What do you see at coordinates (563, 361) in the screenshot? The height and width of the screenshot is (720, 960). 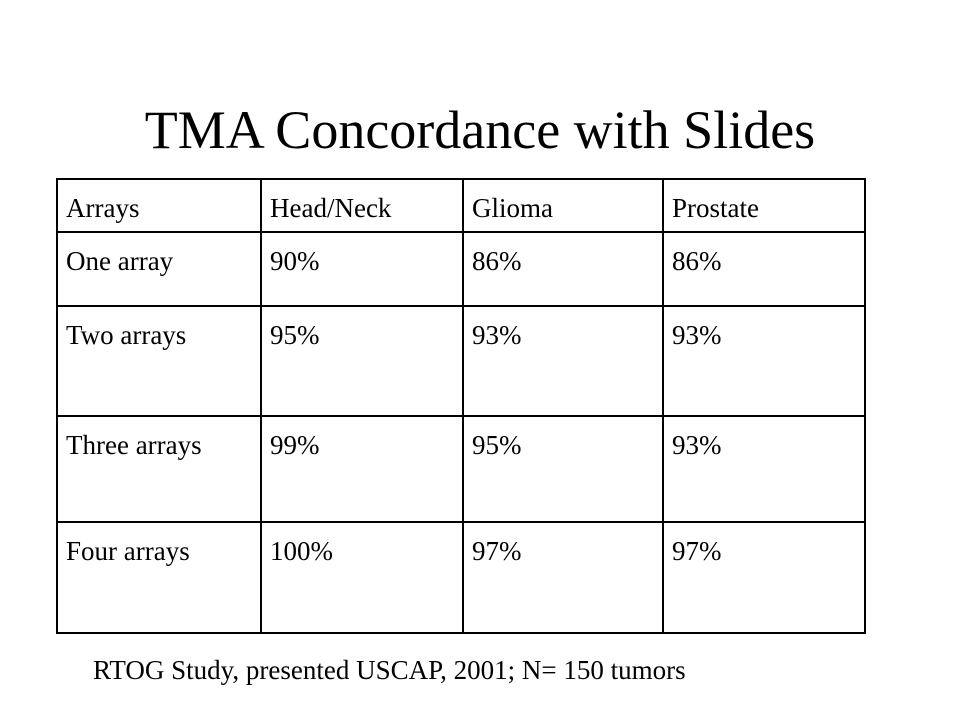 I see `glioma-cell: 93%` at bounding box center [563, 361].